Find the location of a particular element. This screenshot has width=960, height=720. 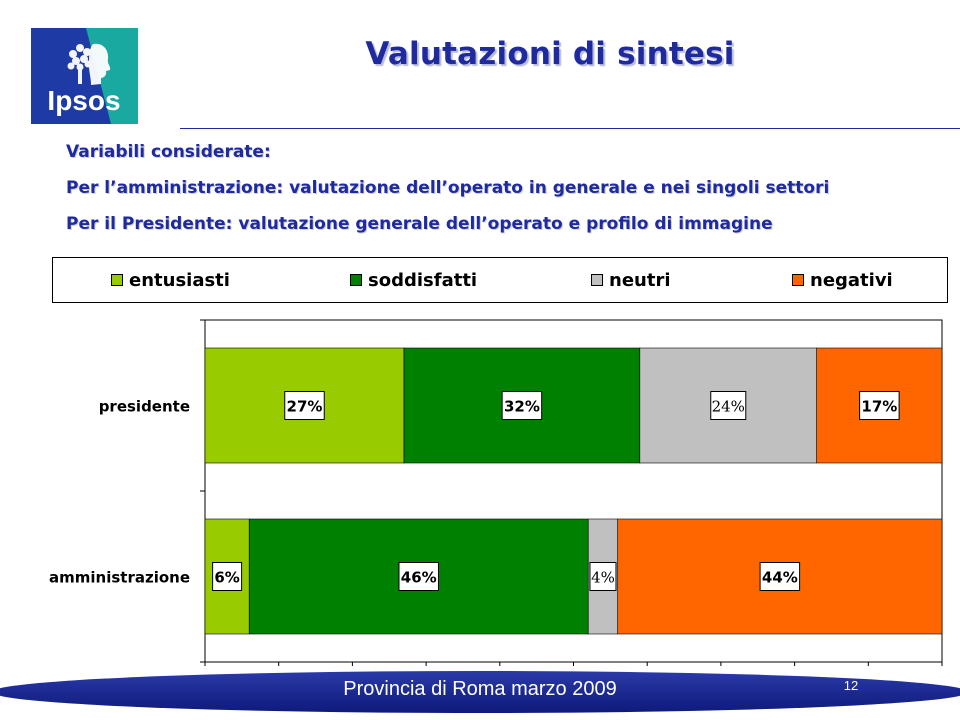

legend-label: entusiasti is located at coordinates (179, 280).